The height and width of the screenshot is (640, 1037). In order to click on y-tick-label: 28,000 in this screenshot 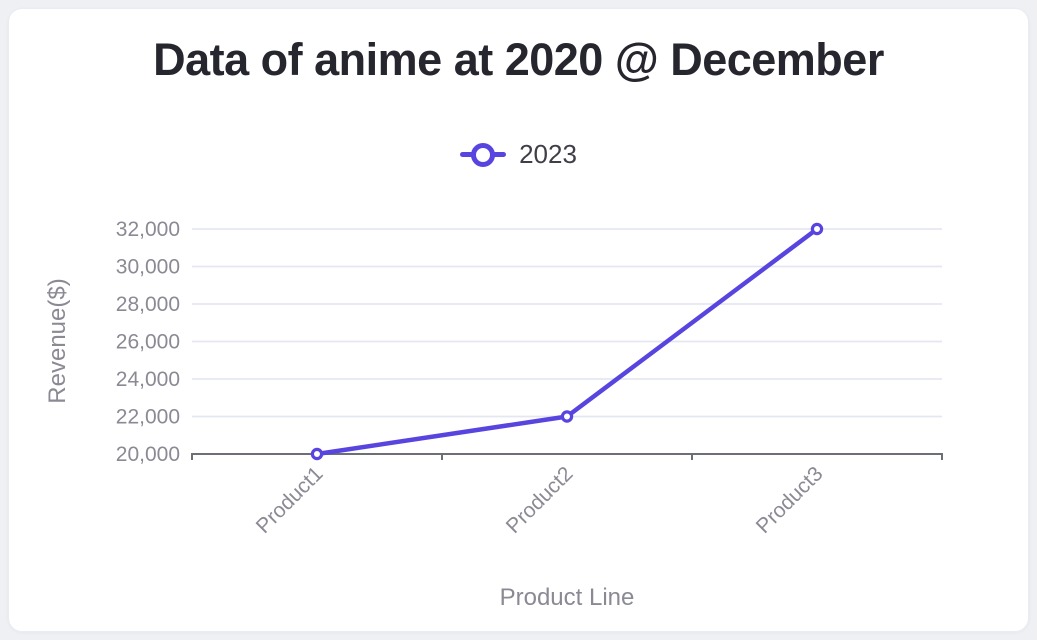, I will do `click(148, 304)`.